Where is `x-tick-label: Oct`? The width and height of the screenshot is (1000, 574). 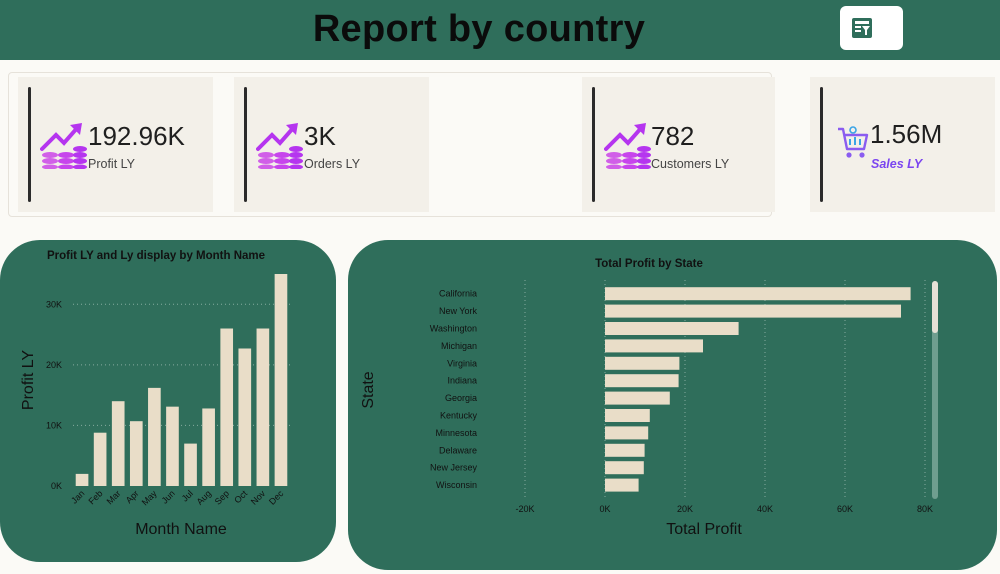
x-tick-label: Oct is located at coordinates (240, 496).